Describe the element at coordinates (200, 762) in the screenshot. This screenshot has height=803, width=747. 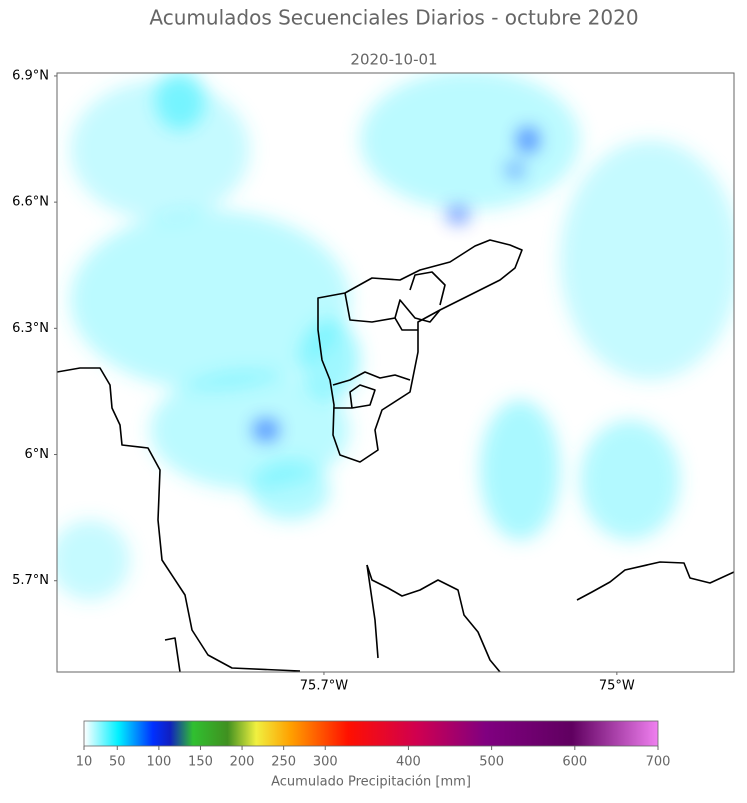
I see `colorbar-tick-label: 150` at that location.